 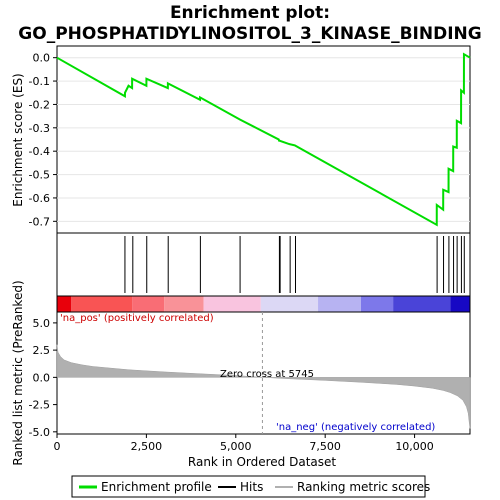 I want to click on es-ytick-label: -0.5, so click(x=39, y=175).